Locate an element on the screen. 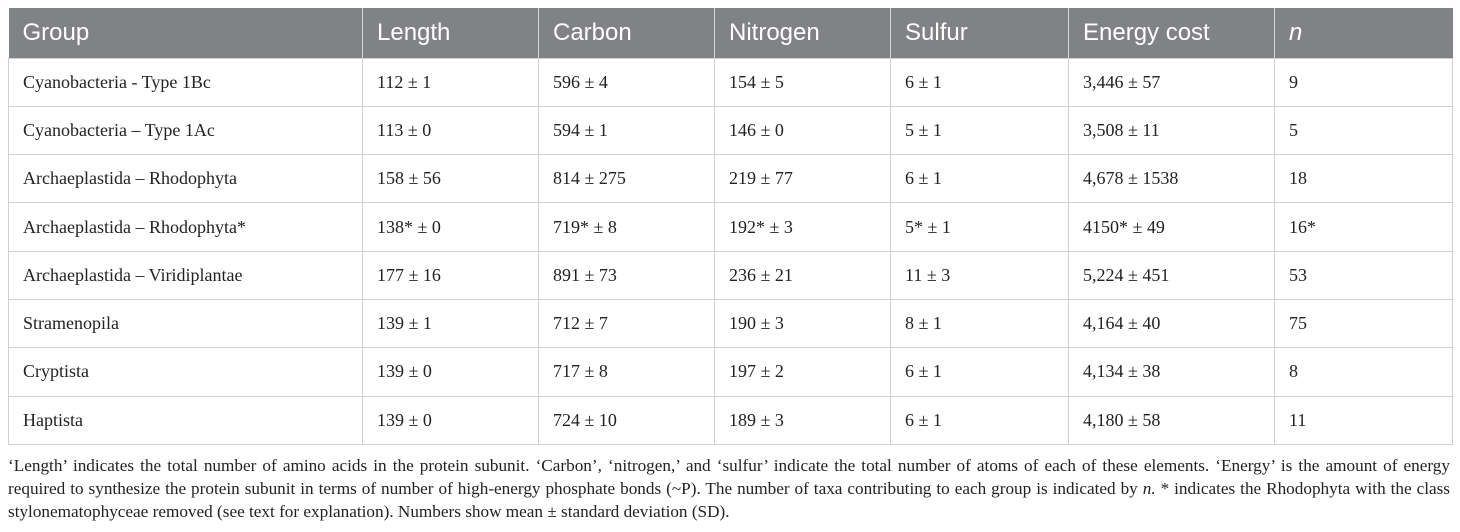  column-header: Sulfur is located at coordinates (979, 33).